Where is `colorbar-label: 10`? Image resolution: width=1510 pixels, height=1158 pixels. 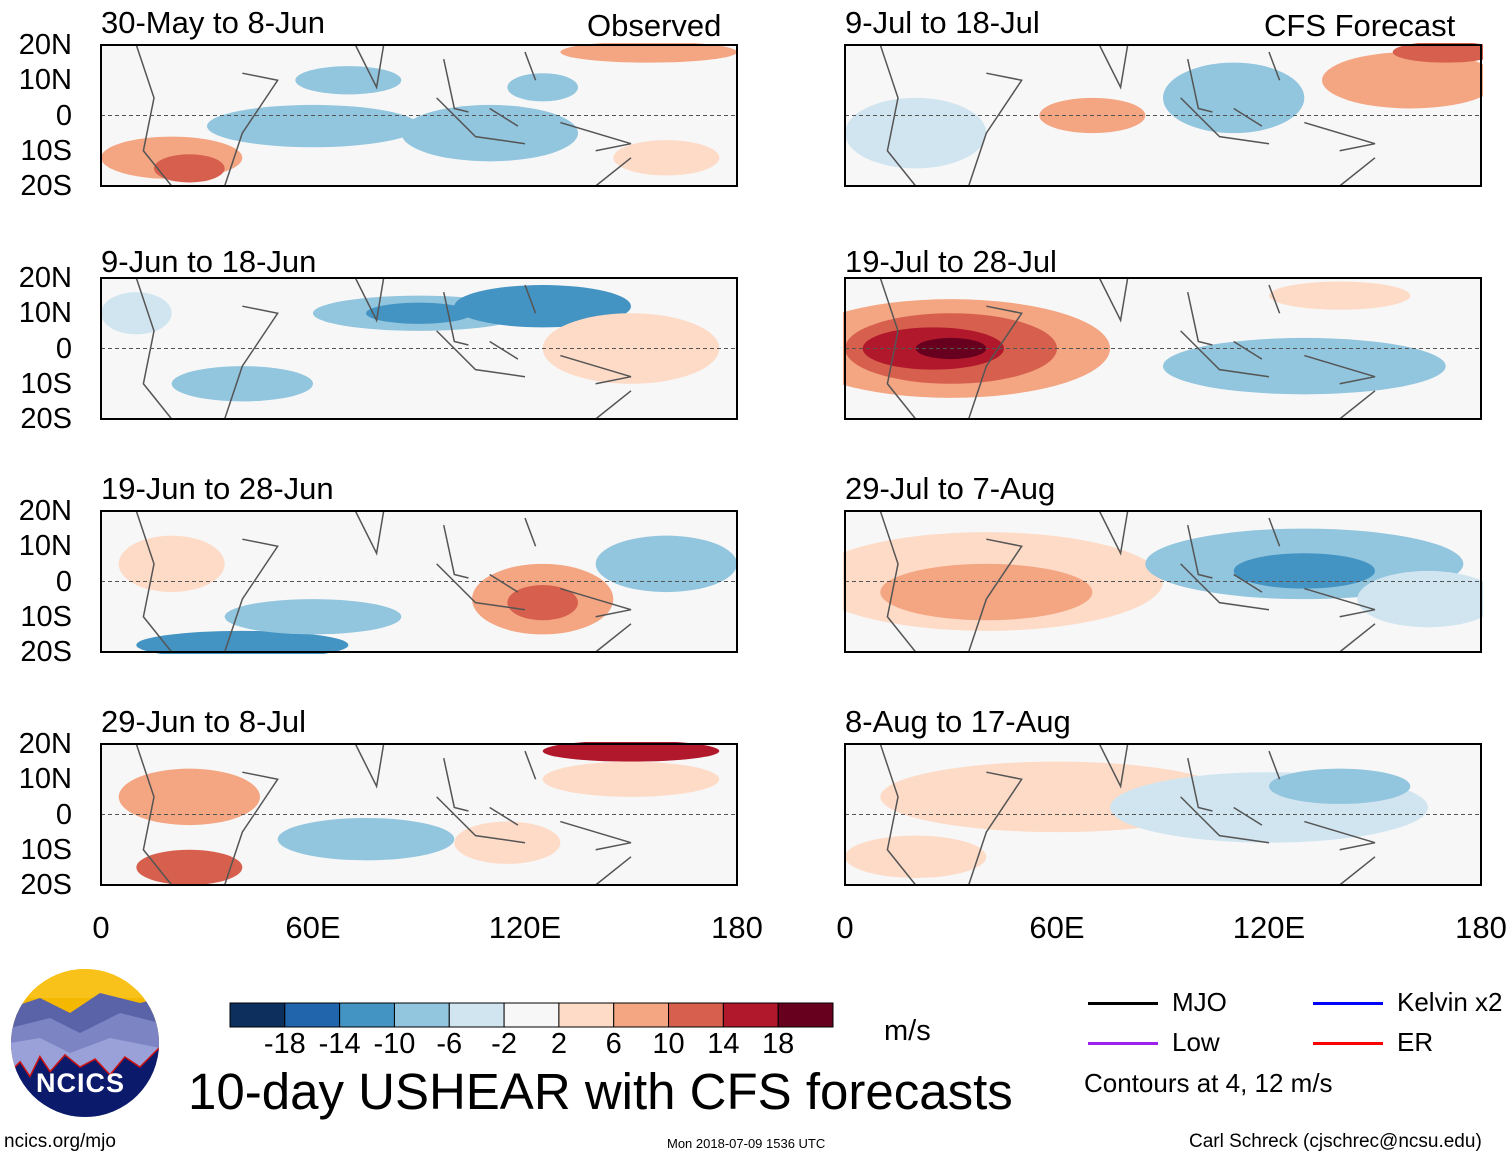
colorbar-label: 10 is located at coordinates (668, 1044).